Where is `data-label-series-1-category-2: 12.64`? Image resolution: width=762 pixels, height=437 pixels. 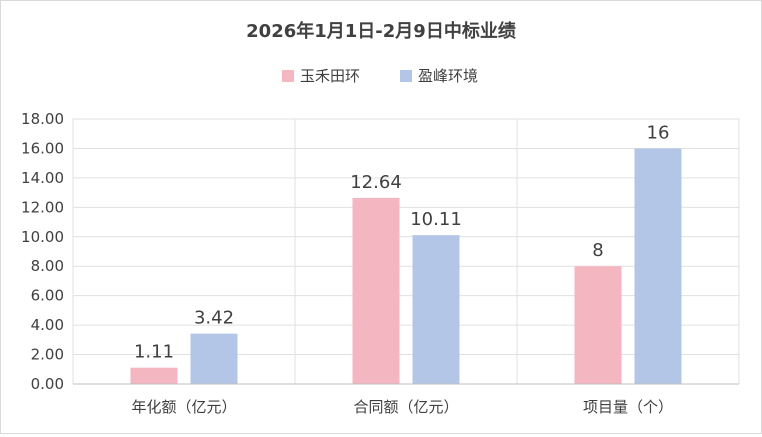 data-label-series-1-category-2: 12.64 is located at coordinates (376, 182).